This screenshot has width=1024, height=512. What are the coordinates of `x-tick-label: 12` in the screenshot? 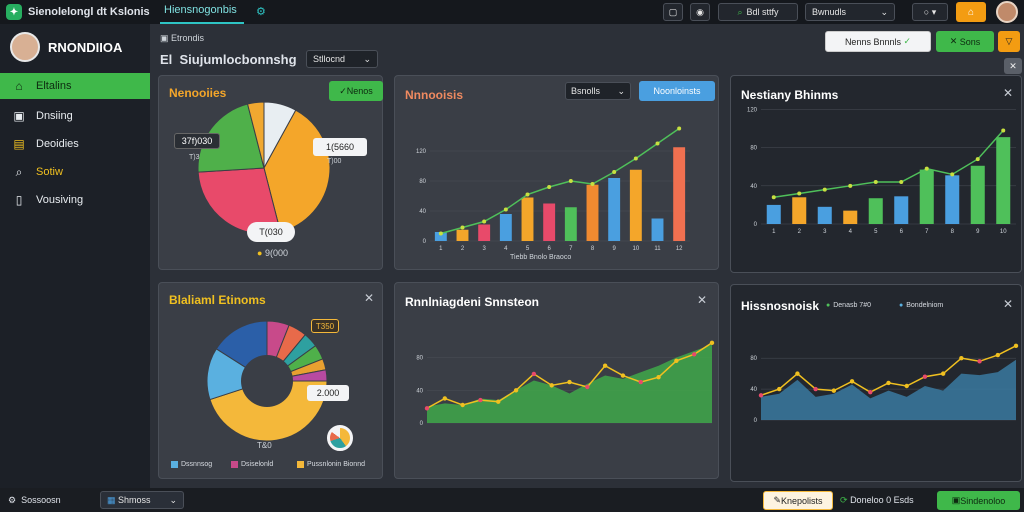 It's located at (679, 249).